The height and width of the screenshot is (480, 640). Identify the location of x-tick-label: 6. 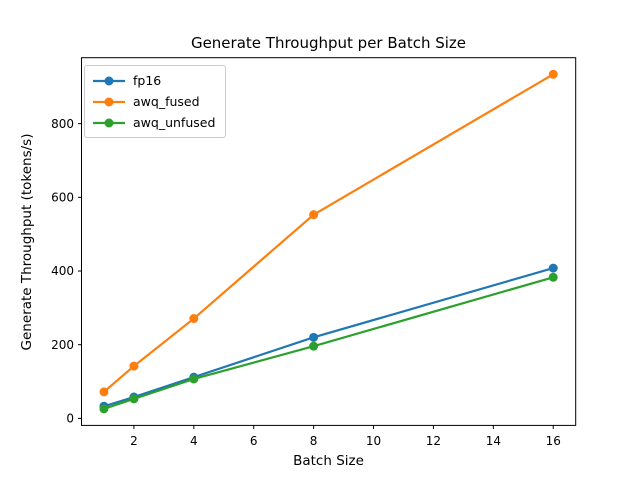
(254, 441).